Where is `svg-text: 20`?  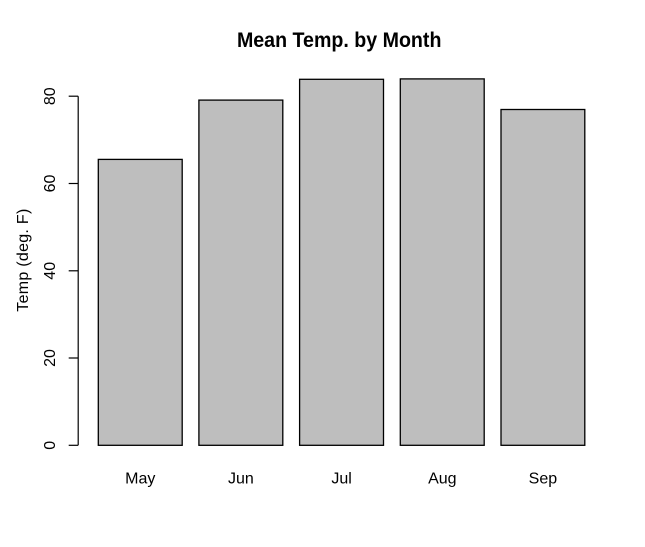 svg-text: 20 is located at coordinates (50, 358).